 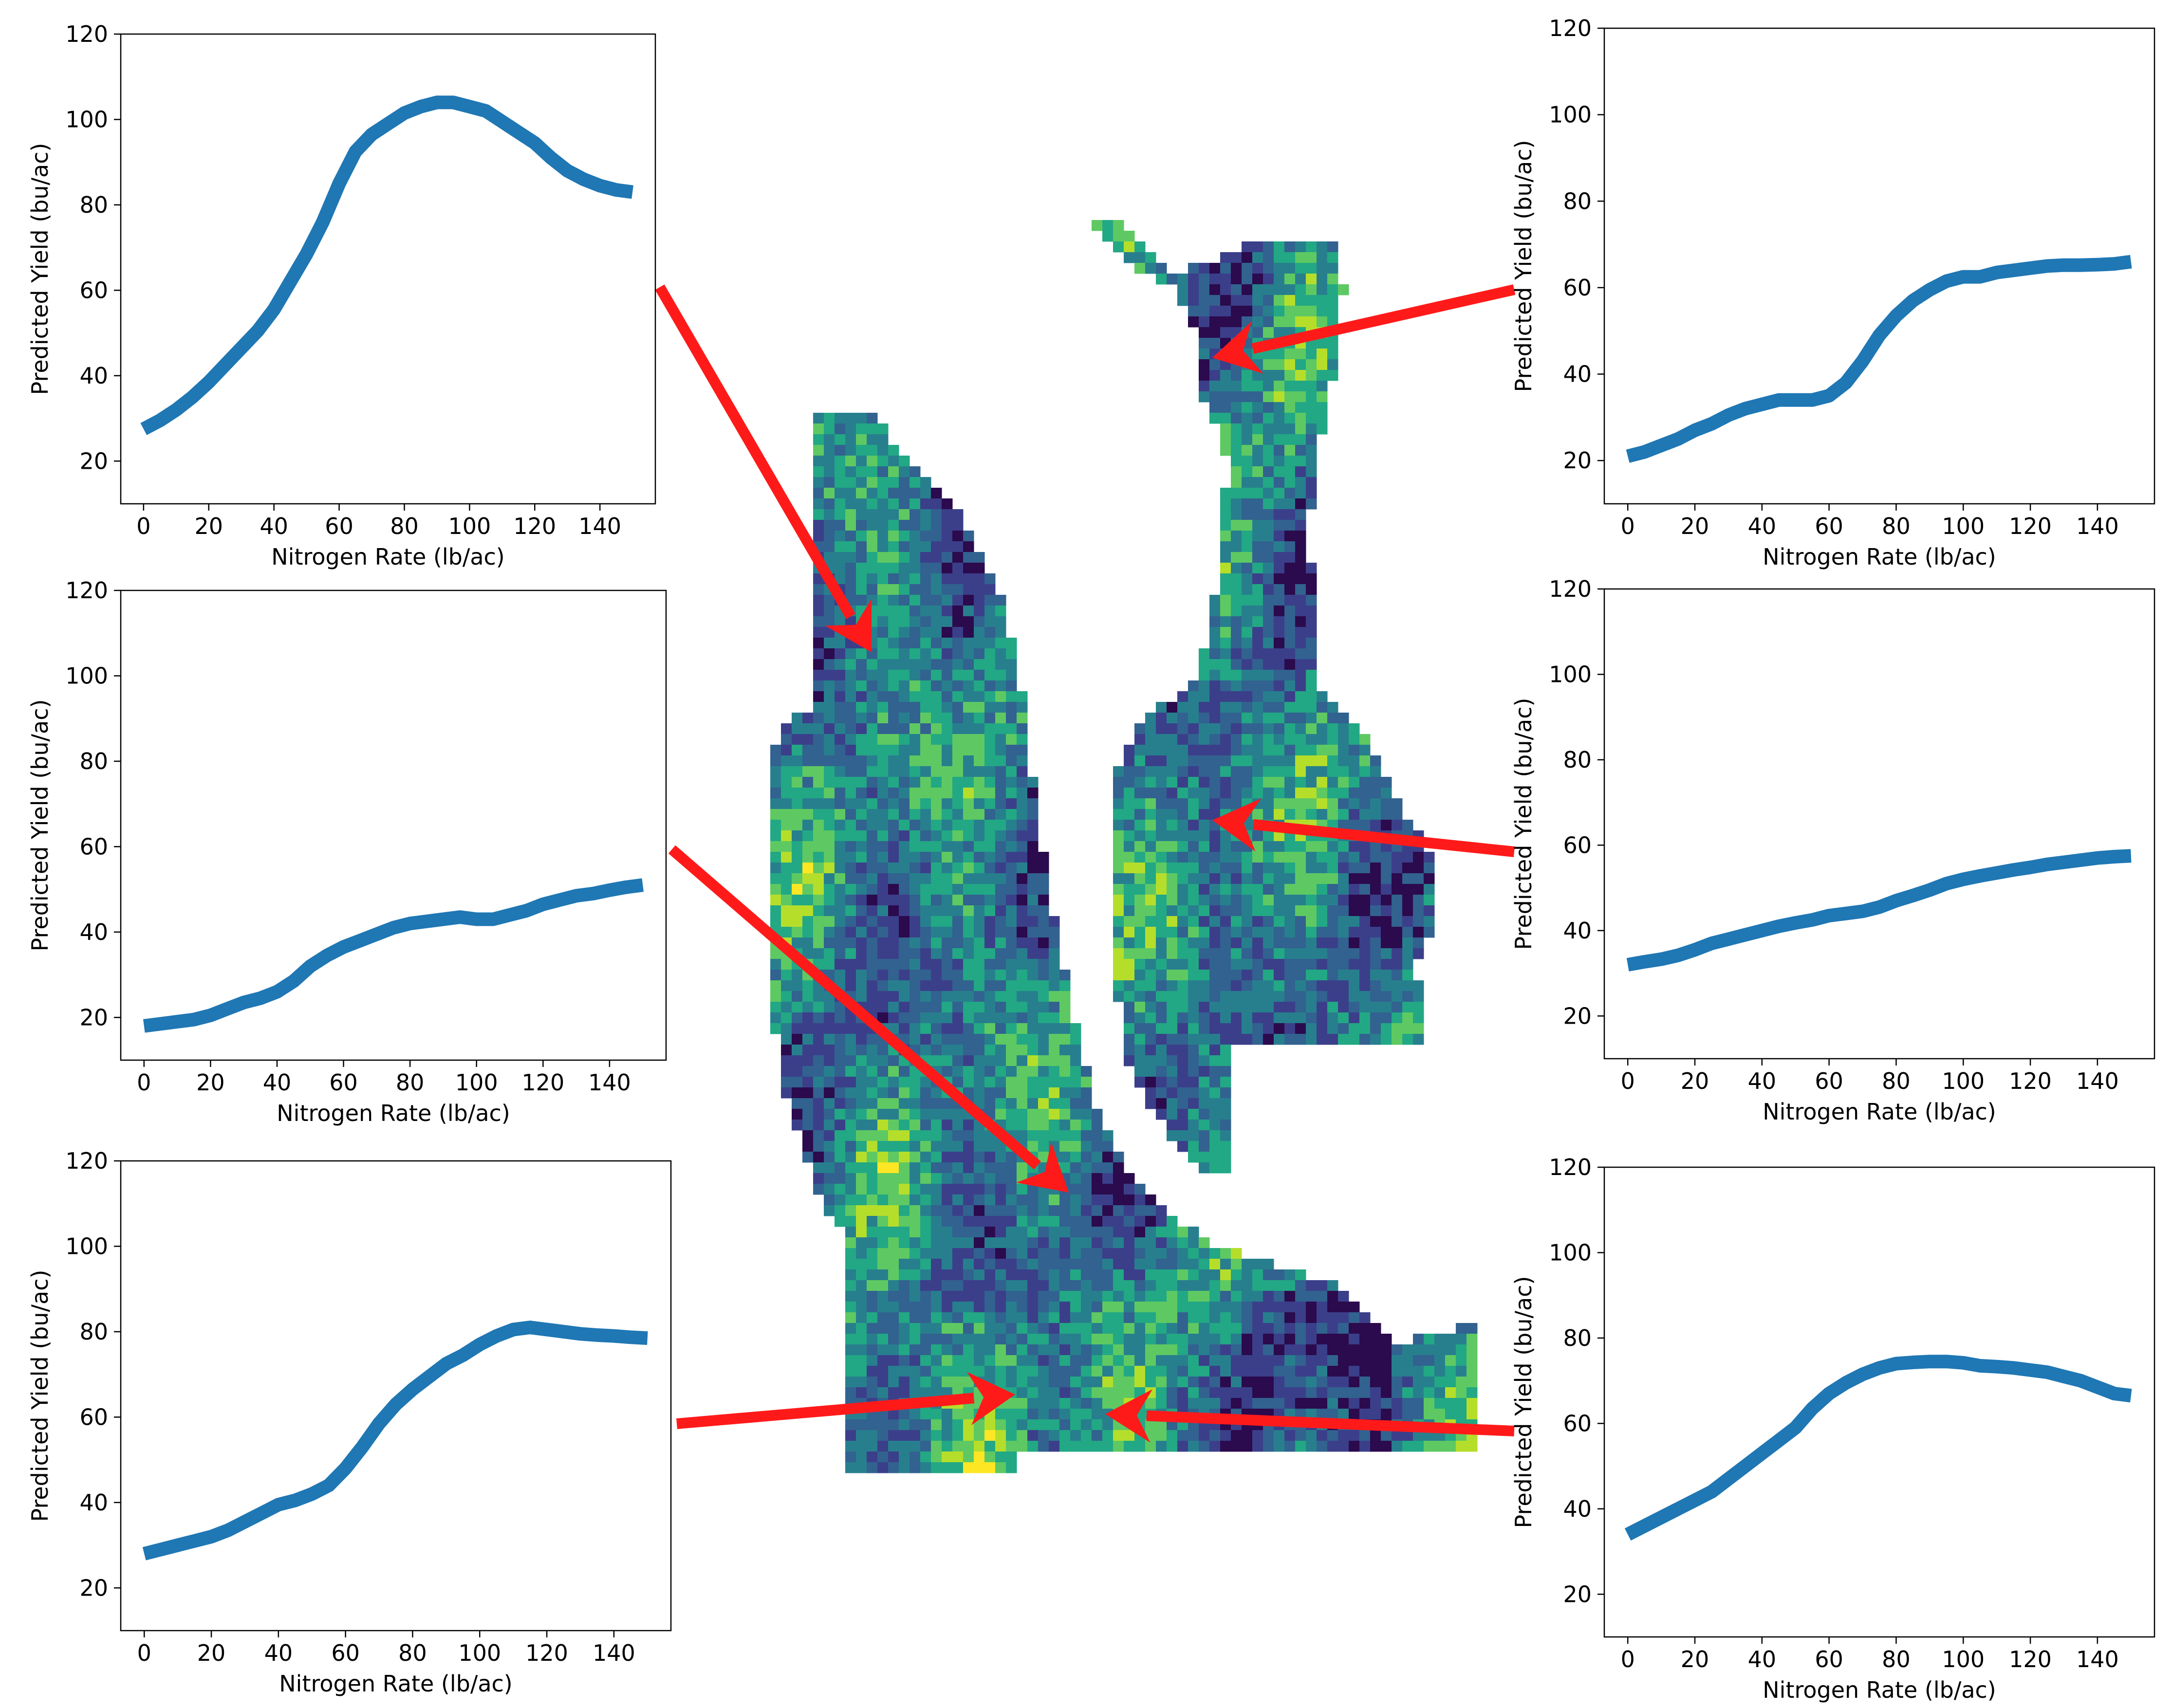 I want to click on y-tick-label: 100, so click(x=86, y=675).